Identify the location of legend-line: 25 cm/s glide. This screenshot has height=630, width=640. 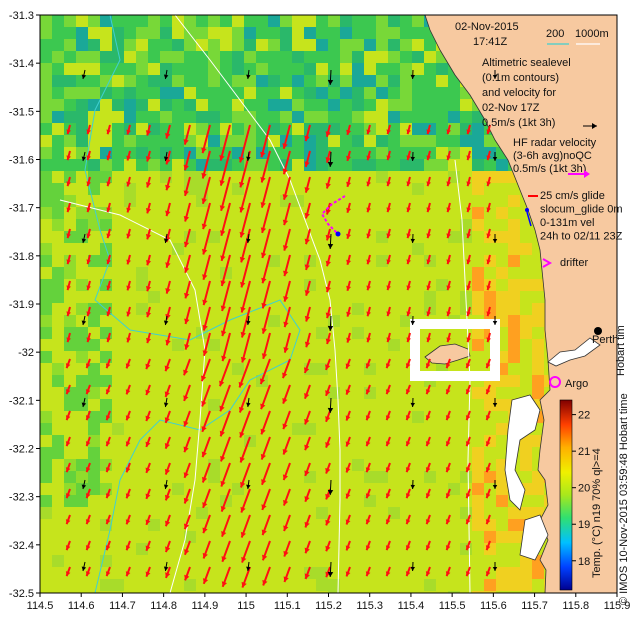
(572, 196).